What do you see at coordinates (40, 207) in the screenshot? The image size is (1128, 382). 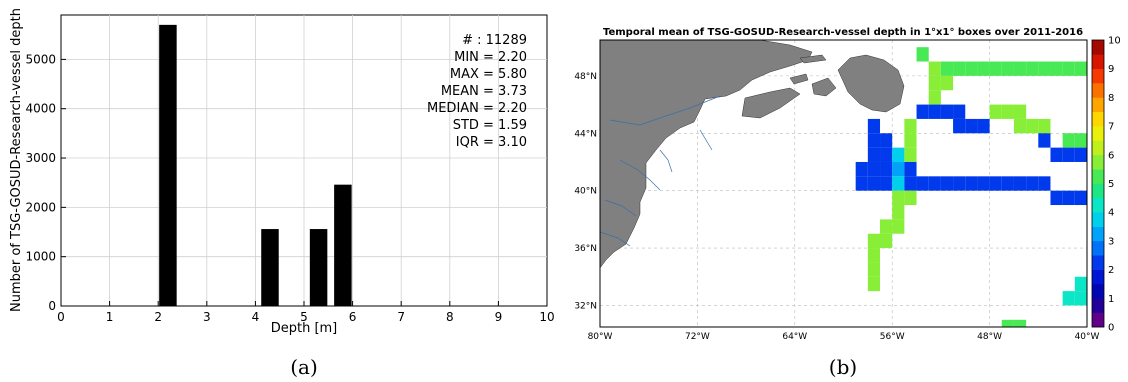 I see `y-tick-label: 2000` at bounding box center [40, 207].